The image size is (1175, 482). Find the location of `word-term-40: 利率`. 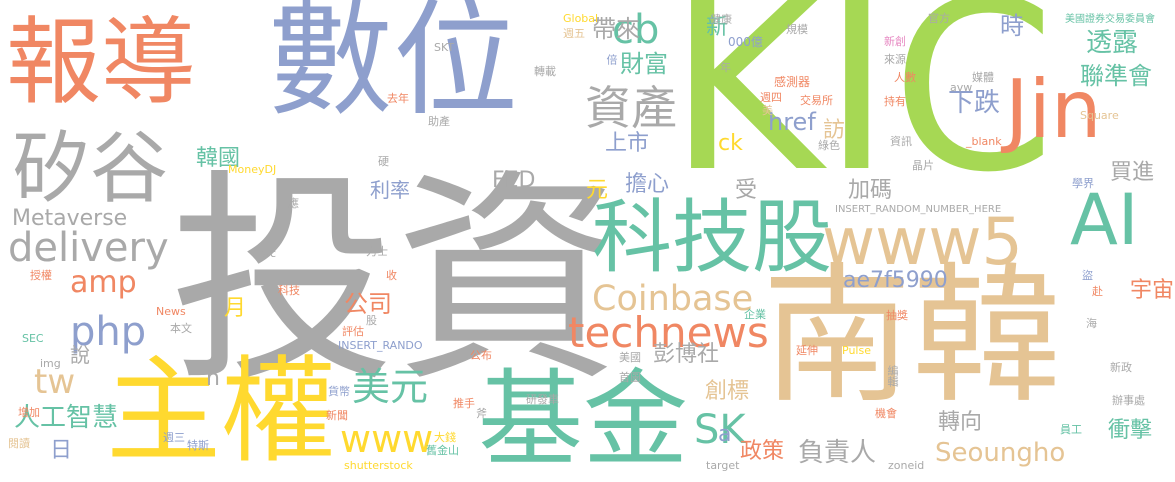

word-term-40: 利率 is located at coordinates (390, 190).